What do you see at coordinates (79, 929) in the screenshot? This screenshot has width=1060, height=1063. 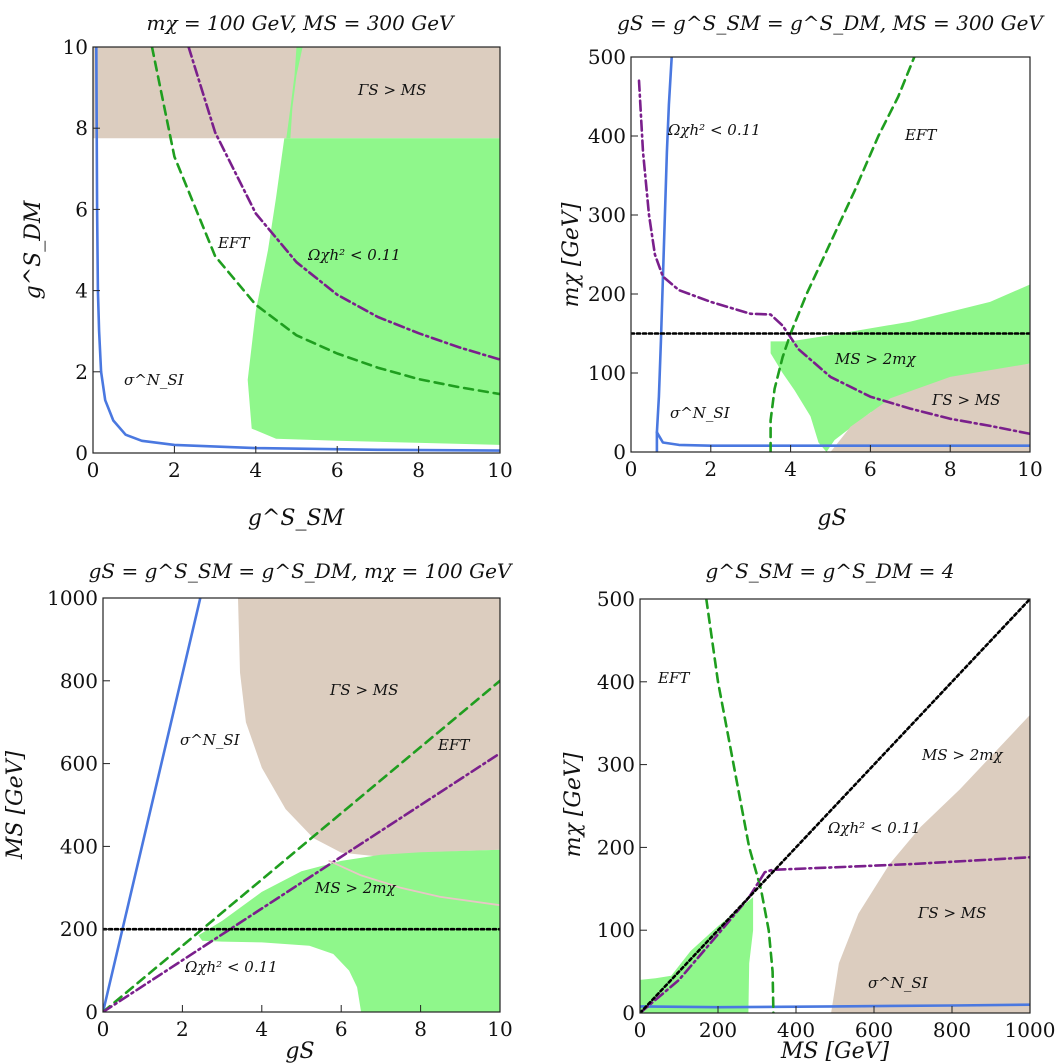 I see `panel-3-y-tick-label: 200` at bounding box center [79, 929].